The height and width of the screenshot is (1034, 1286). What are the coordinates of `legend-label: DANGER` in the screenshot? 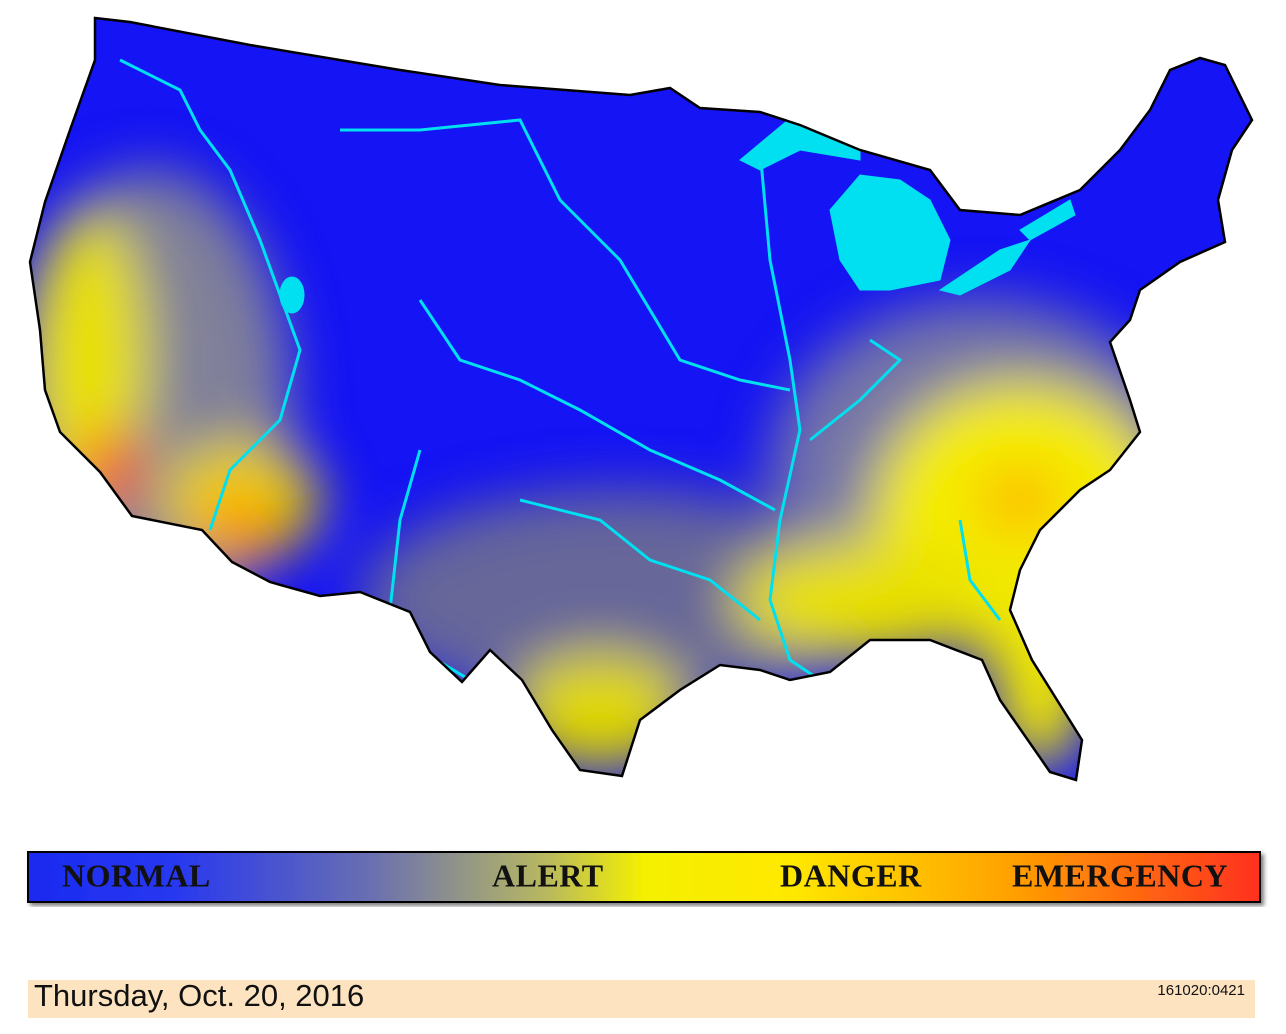 It's located at (851, 875).